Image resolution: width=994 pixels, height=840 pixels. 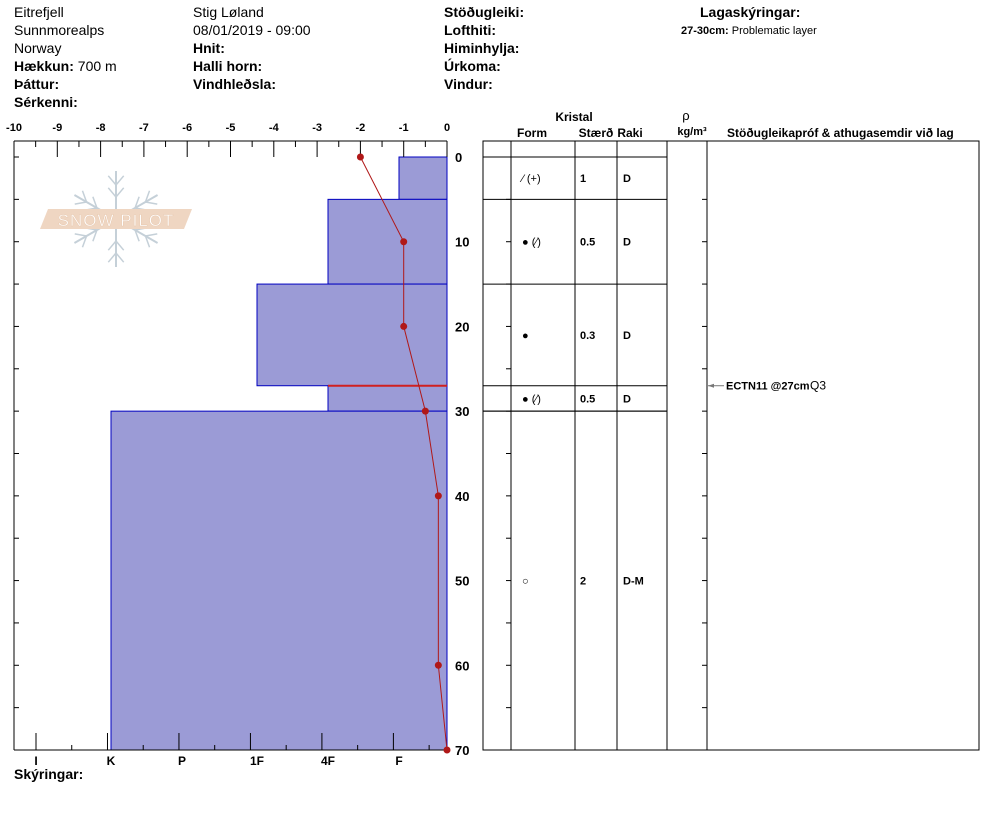 What do you see at coordinates (49, 774) in the screenshot?
I see `notes-label: Skýringar:` at bounding box center [49, 774].